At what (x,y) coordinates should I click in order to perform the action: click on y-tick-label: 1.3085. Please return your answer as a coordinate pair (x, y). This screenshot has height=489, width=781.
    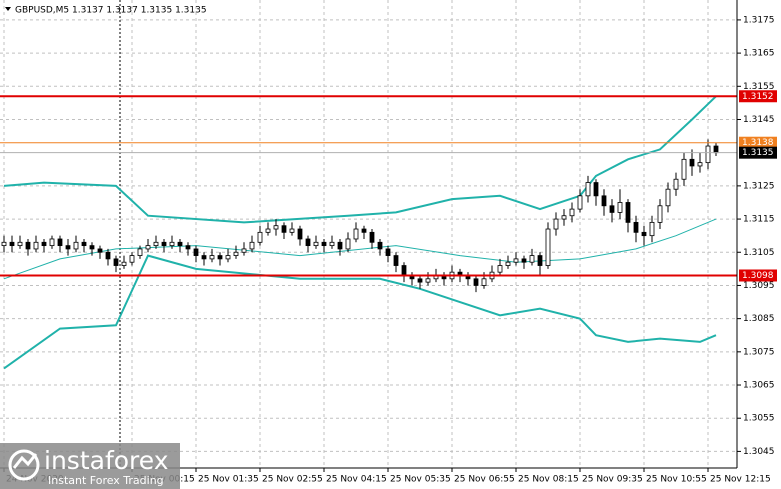
    Looking at the image, I should click on (759, 319).